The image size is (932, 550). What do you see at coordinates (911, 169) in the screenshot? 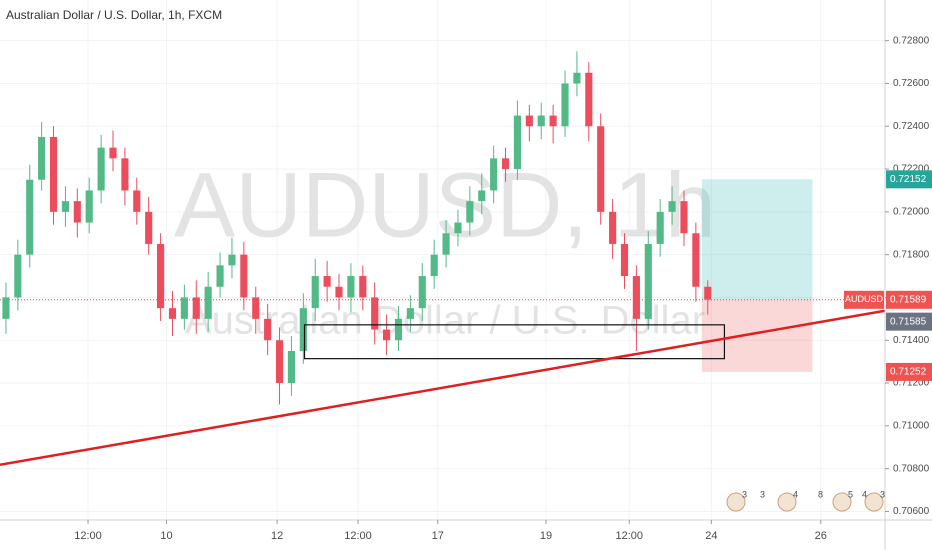
I see `y-tick-label: 0.72200` at bounding box center [911, 169].